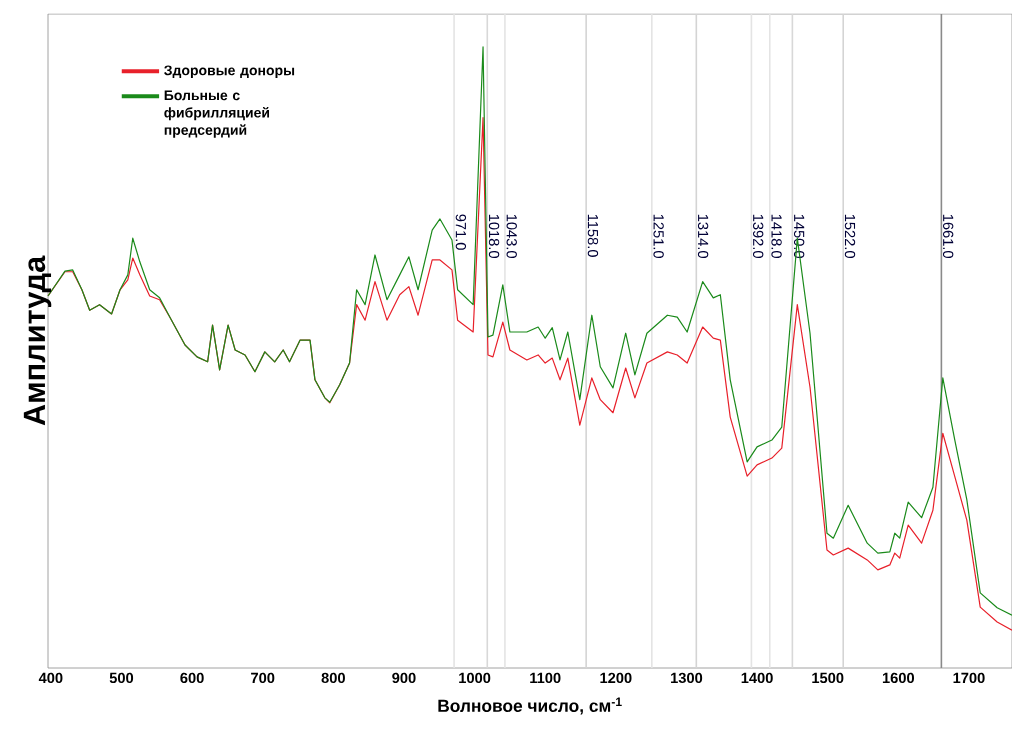 This screenshot has width=1012, height=751. Describe the element at coordinates (475, 678) in the screenshot. I see `x-tick-label: 1000` at that location.